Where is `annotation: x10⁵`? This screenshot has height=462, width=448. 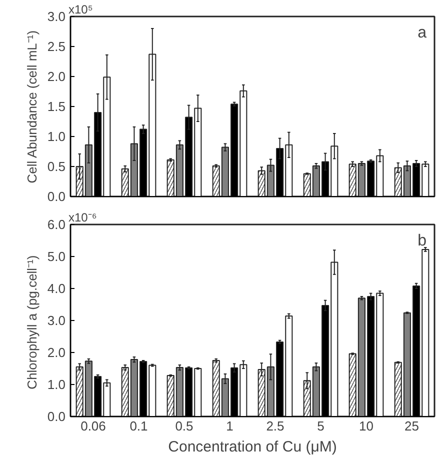 annotation: x10⁵ is located at coordinates (80, 9).